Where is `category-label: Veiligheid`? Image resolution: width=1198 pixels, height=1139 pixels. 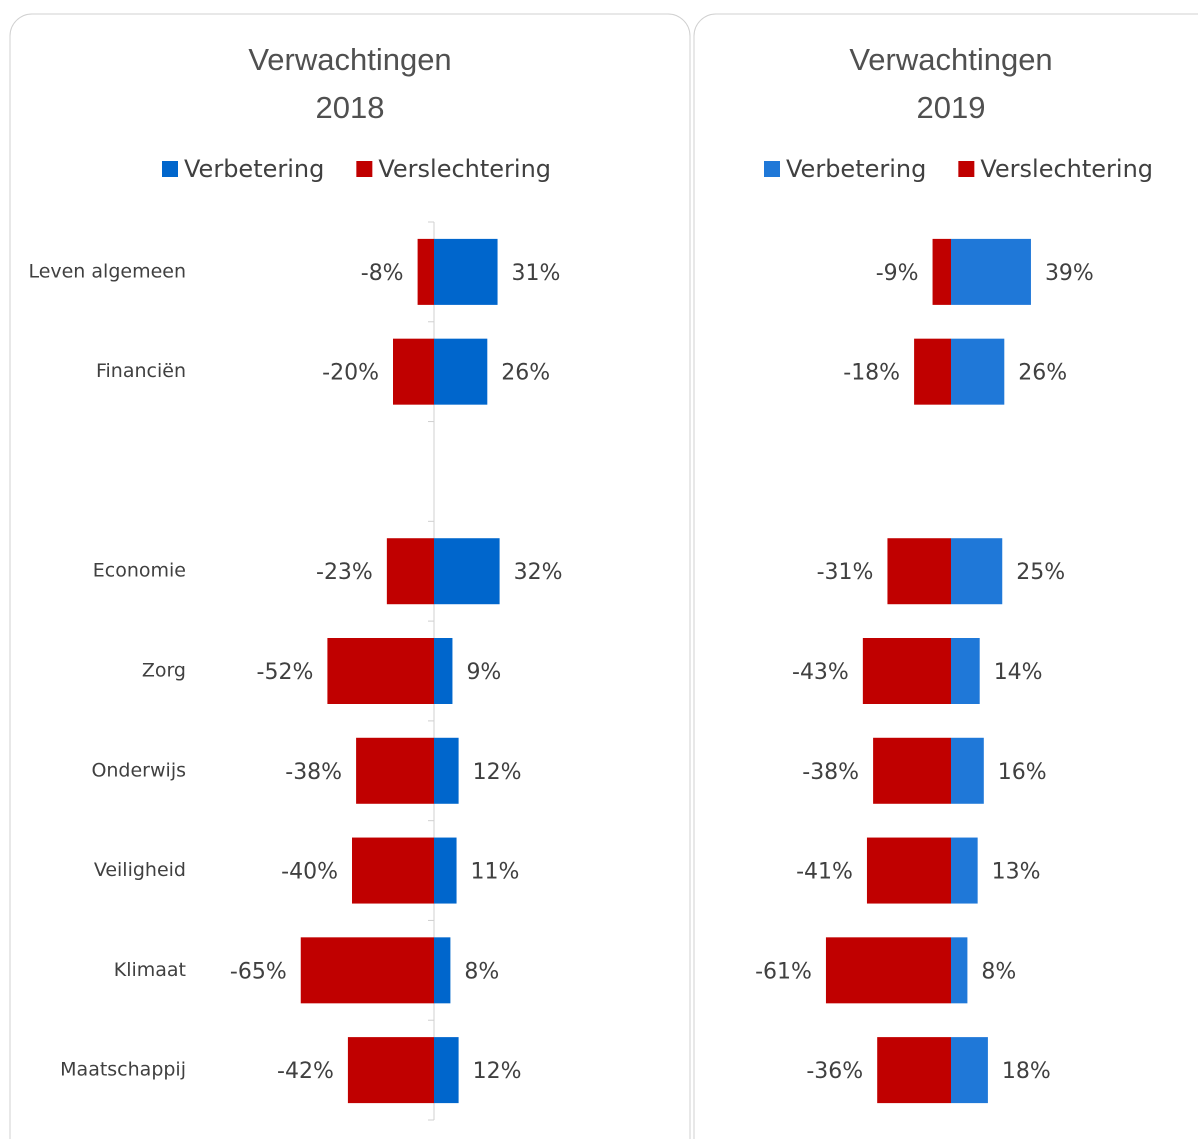
category-label: Veiligheid is located at coordinates (140, 870).